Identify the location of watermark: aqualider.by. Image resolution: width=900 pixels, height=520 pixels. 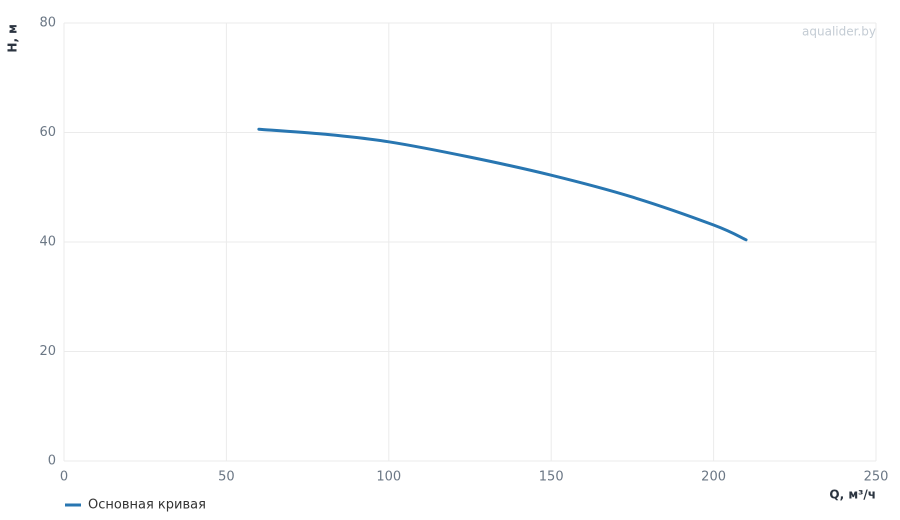
(839, 32).